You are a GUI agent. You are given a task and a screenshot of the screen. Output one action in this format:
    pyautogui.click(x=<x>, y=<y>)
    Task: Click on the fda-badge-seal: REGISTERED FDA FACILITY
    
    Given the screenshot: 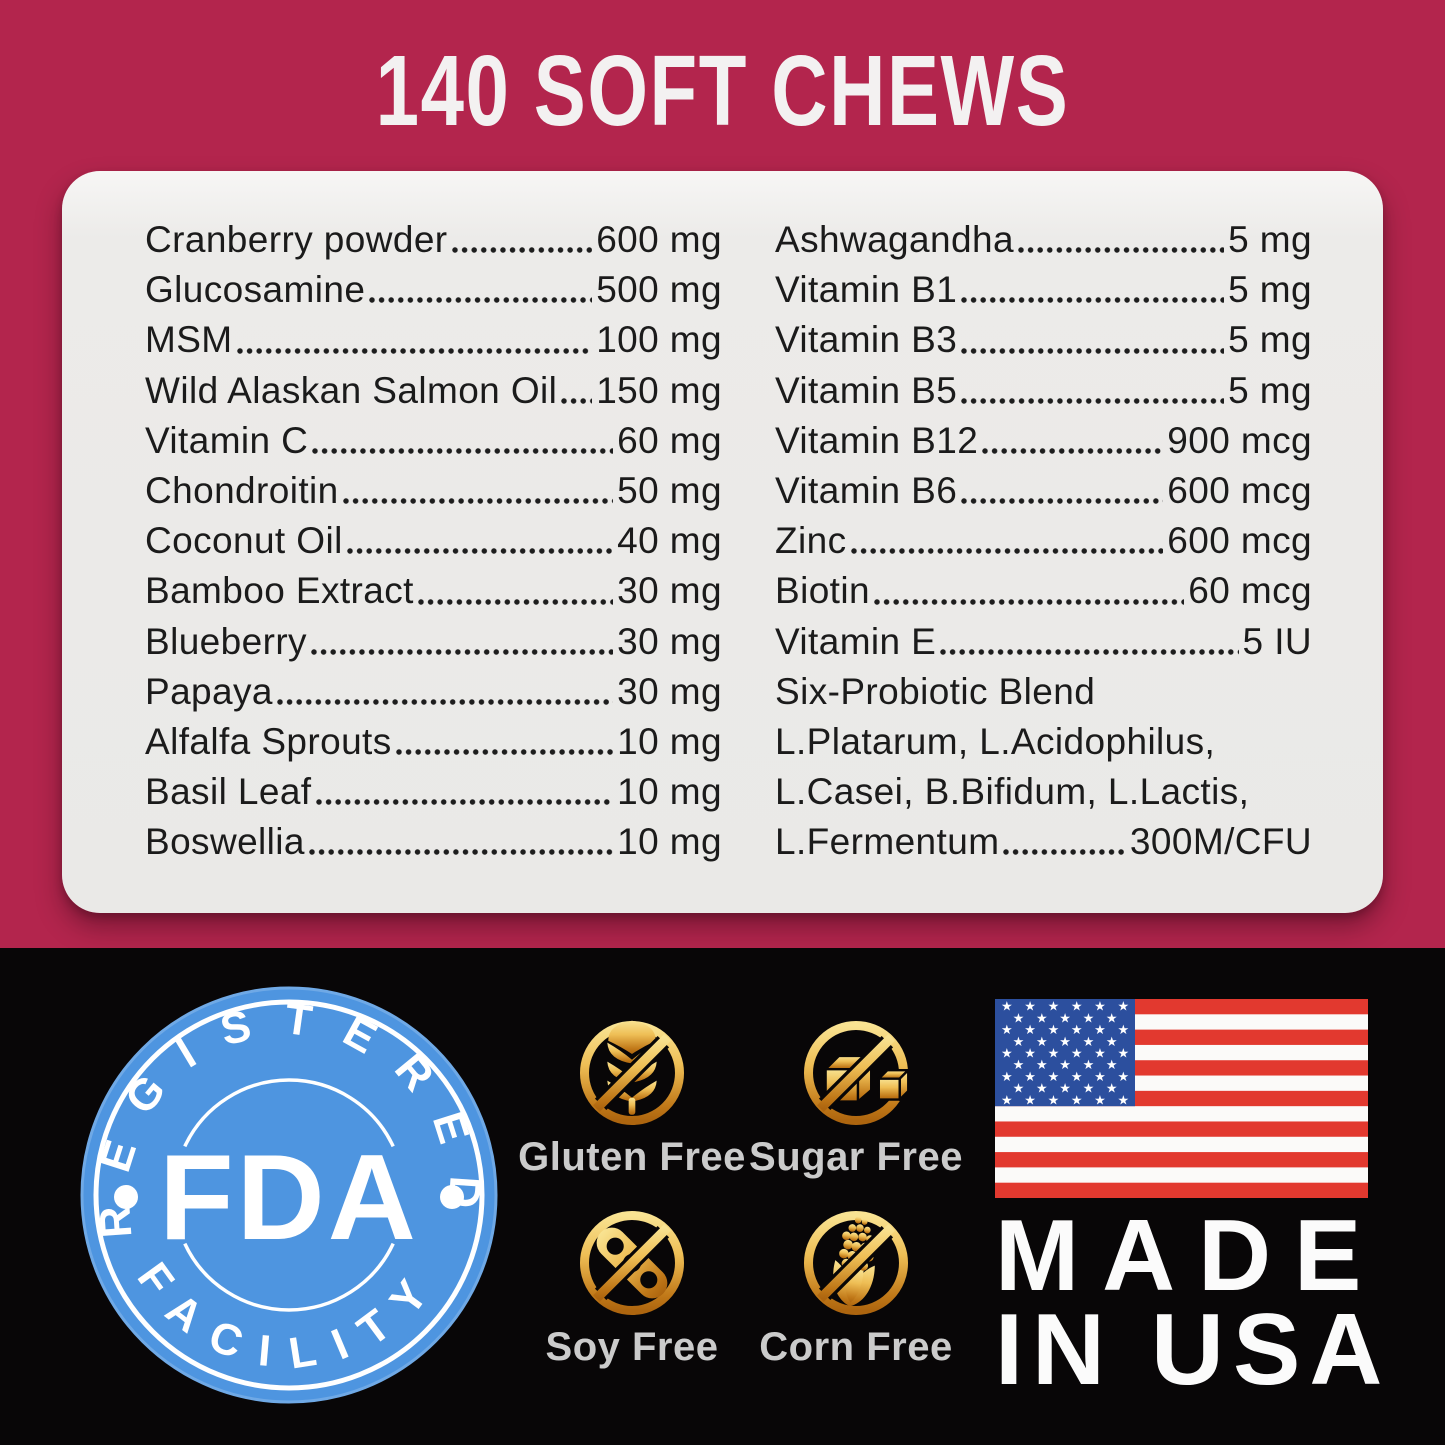 What is the action you would take?
    pyautogui.click(x=289, y=1195)
    